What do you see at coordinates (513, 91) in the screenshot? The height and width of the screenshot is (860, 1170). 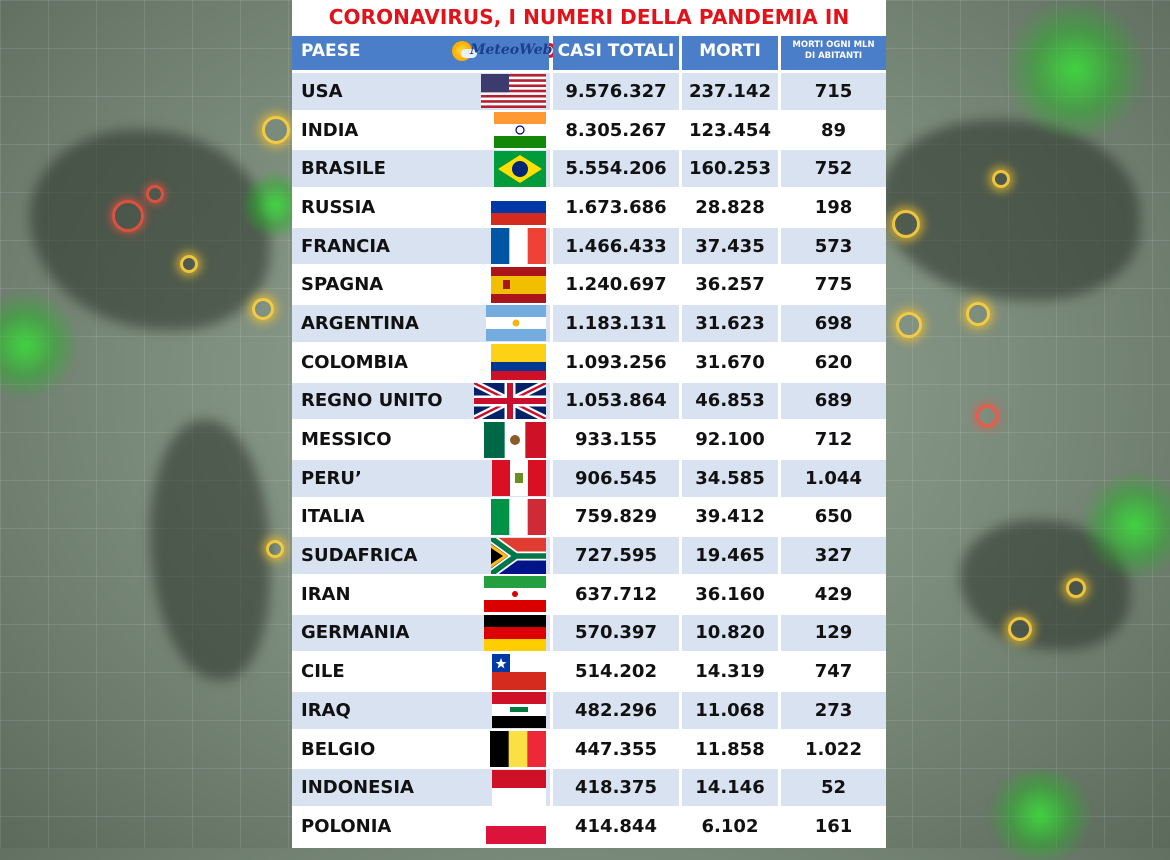 I see `usa-flag-icon` at bounding box center [513, 91].